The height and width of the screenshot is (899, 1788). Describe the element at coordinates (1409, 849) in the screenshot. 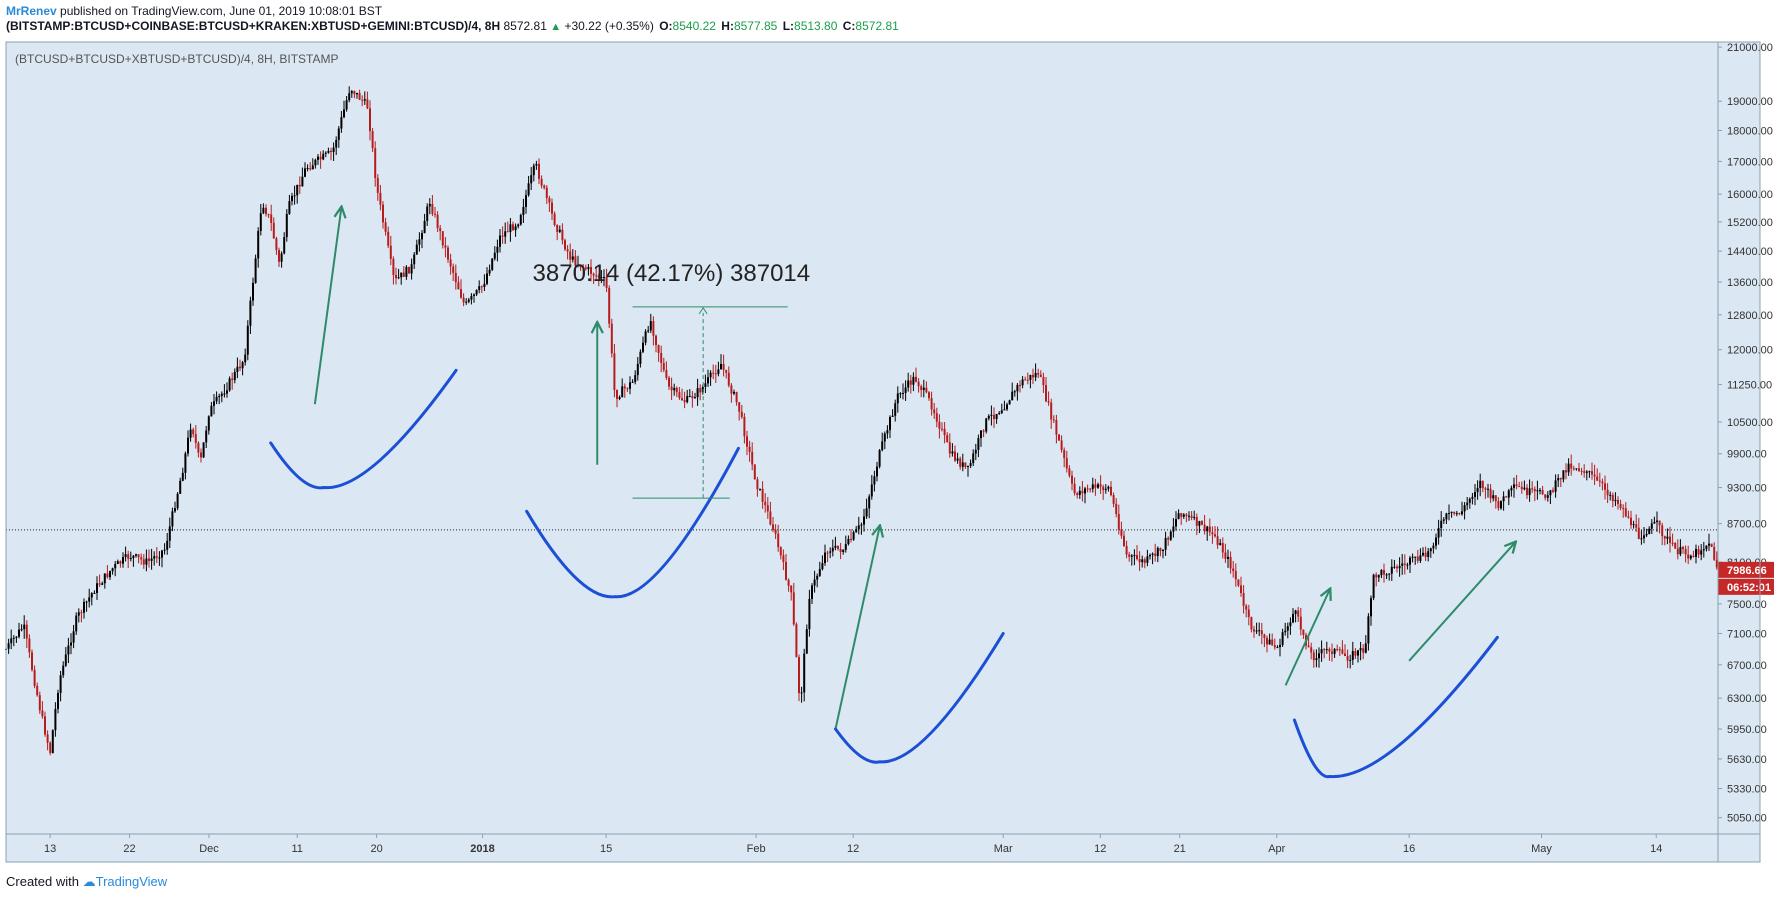

I see `x-tick-label: 16` at that location.